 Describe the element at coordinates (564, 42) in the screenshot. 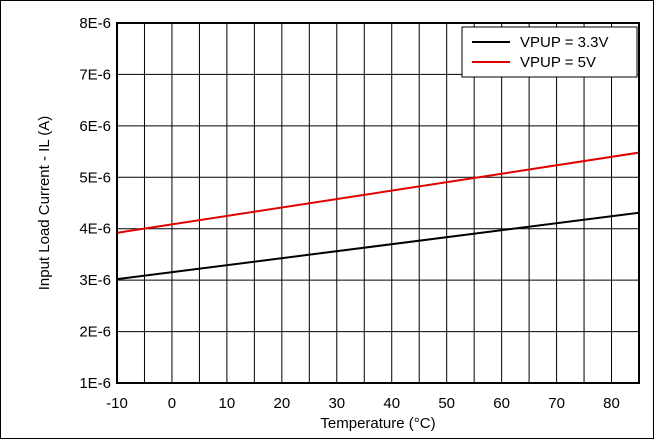

I see `legend-label-0: VPUP = 3.3V` at that location.